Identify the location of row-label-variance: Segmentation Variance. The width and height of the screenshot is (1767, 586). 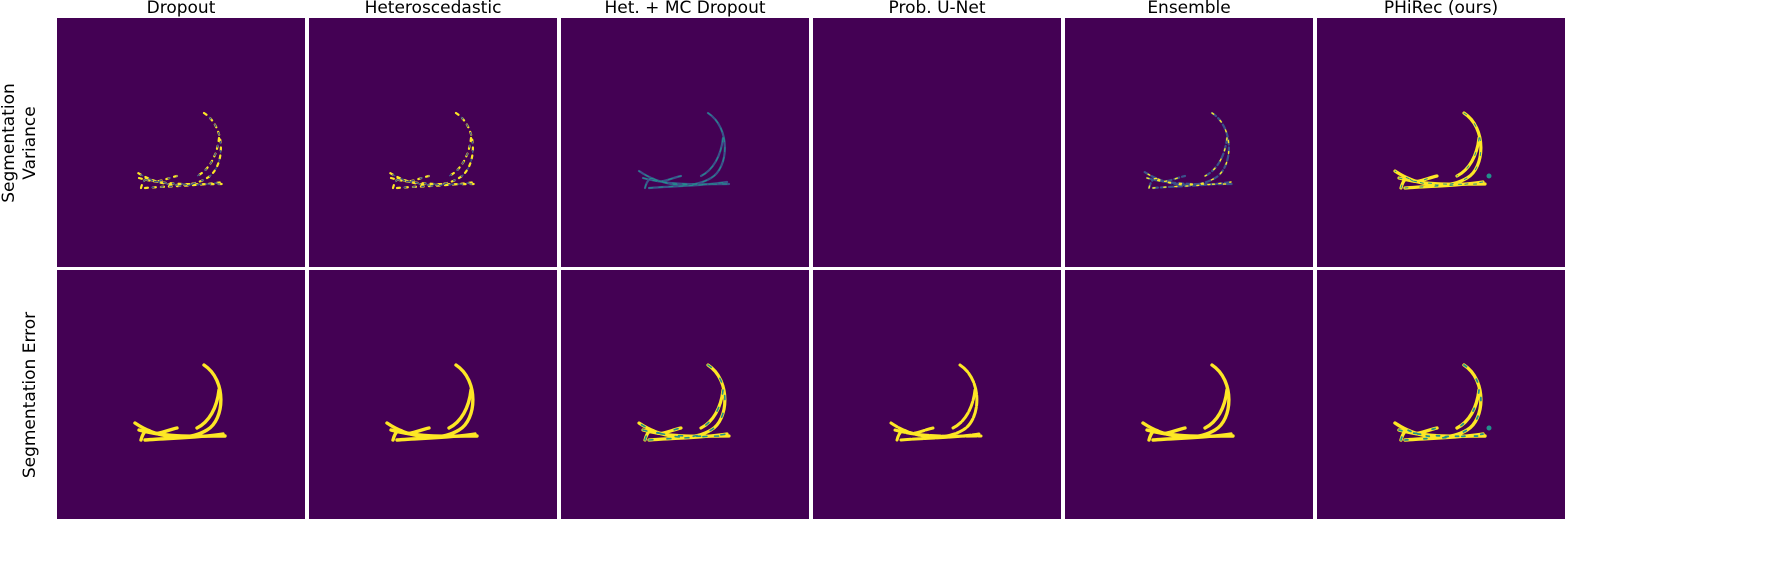
(20, 142).